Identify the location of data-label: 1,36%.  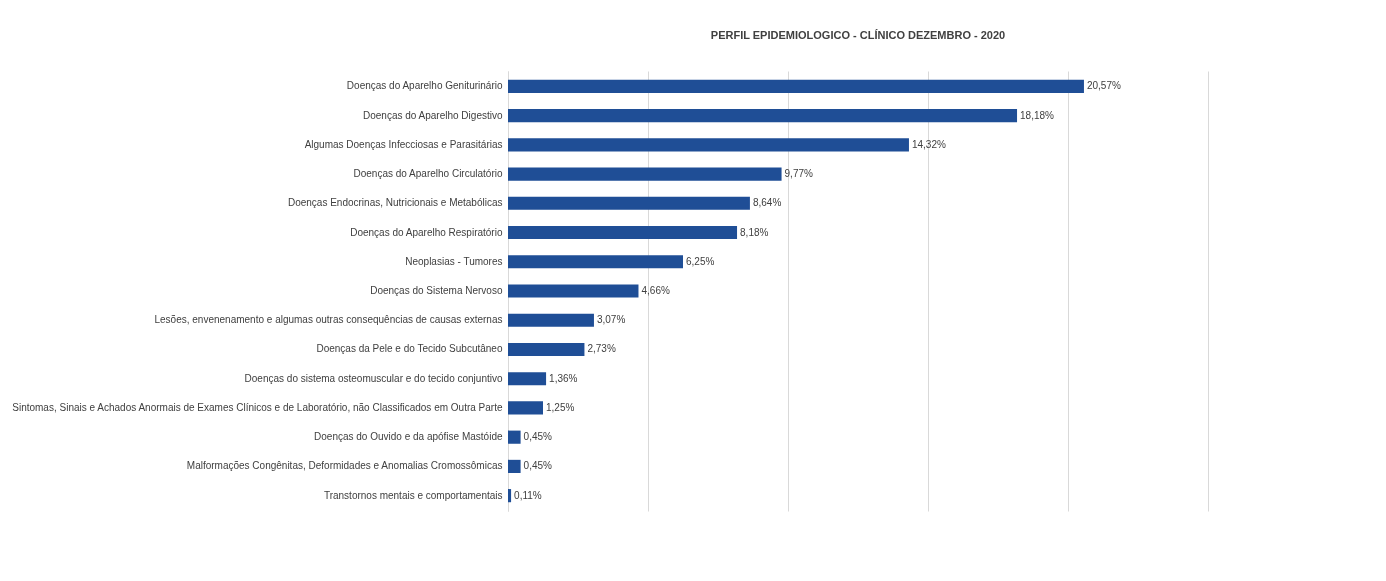
(563, 378).